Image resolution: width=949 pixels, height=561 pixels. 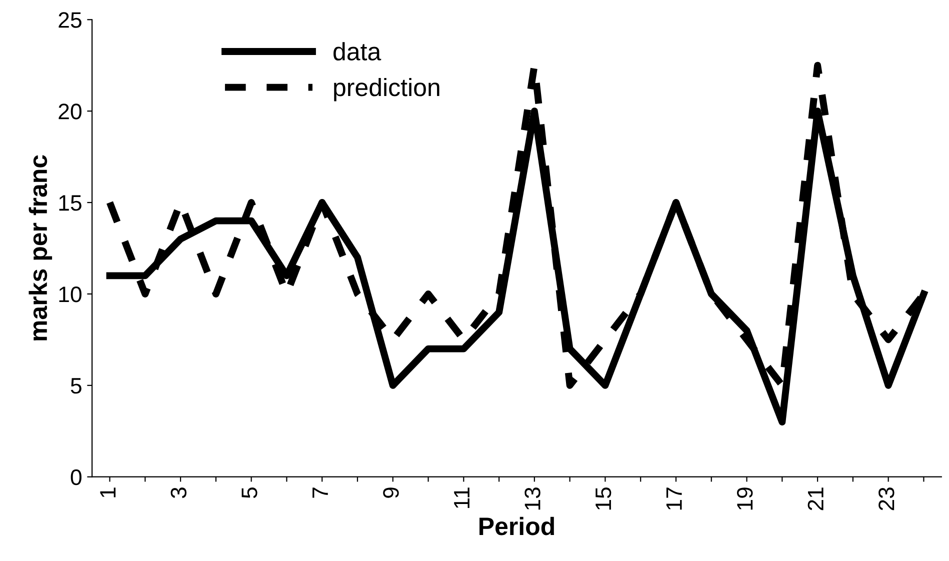 What do you see at coordinates (70, 203) in the screenshot?
I see `y-tick-label: 15` at bounding box center [70, 203].